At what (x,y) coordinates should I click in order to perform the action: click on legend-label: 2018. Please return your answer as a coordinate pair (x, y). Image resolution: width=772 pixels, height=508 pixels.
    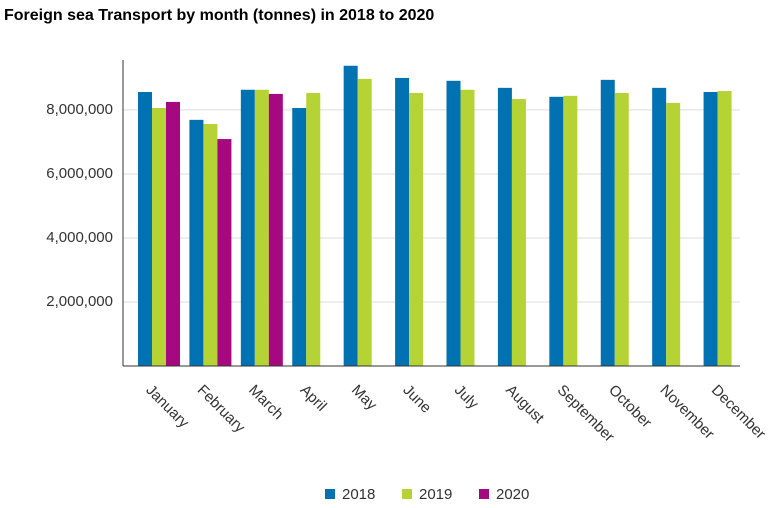
    Looking at the image, I should click on (358, 494).